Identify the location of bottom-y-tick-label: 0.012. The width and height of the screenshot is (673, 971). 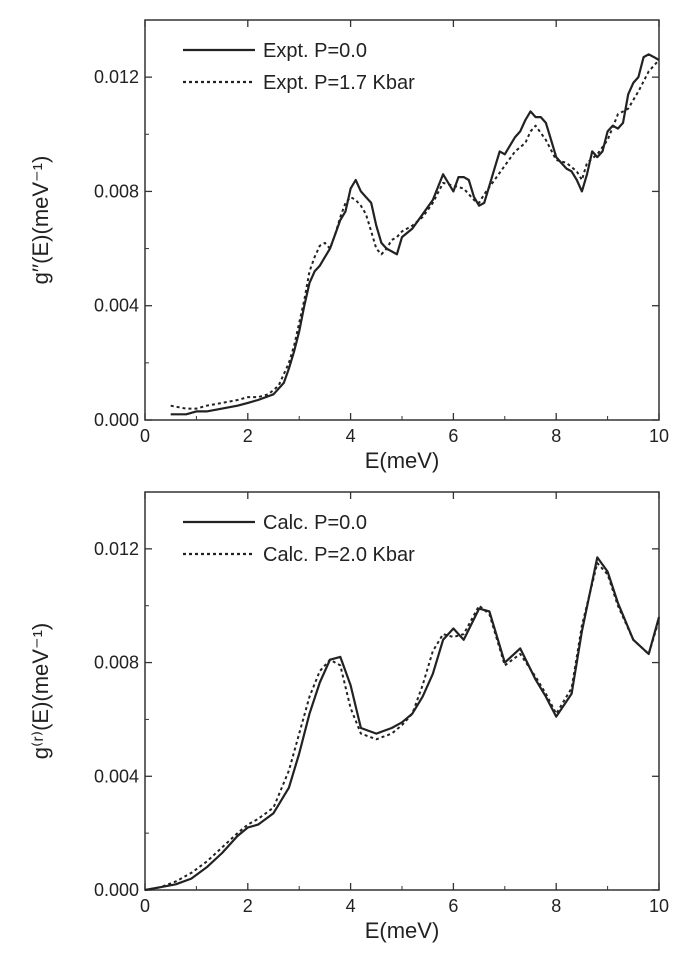
(116, 549).